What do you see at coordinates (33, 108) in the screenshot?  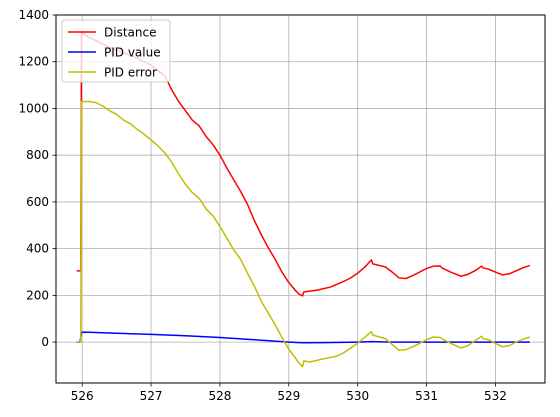 I see `y-tick-label: 1000` at bounding box center [33, 108].